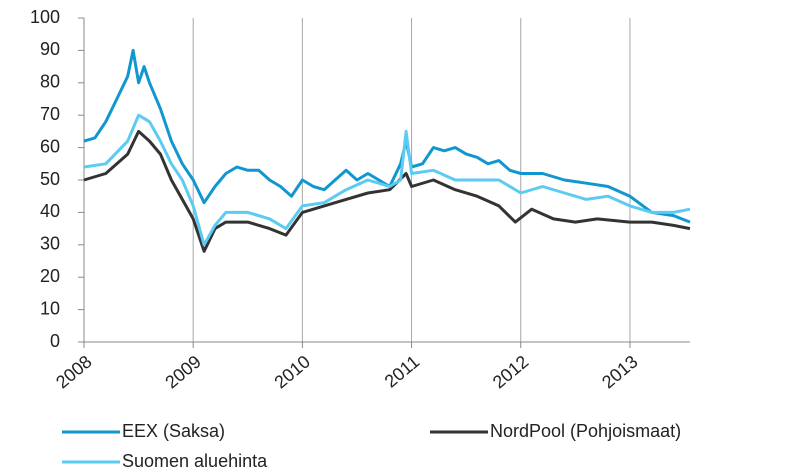  Describe the element at coordinates (585, 431) in the screenshot. I see `legend-label: NordPool (Pohjoismaat)` at that location.